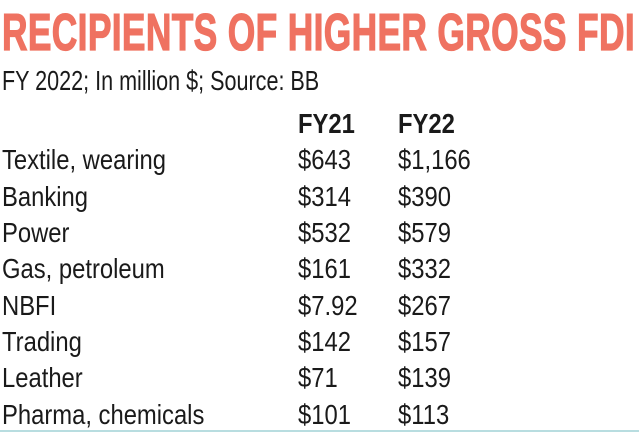 This screenshot has width=639, height=436. I want to click on fy21-value: $161, so click(324, 269).